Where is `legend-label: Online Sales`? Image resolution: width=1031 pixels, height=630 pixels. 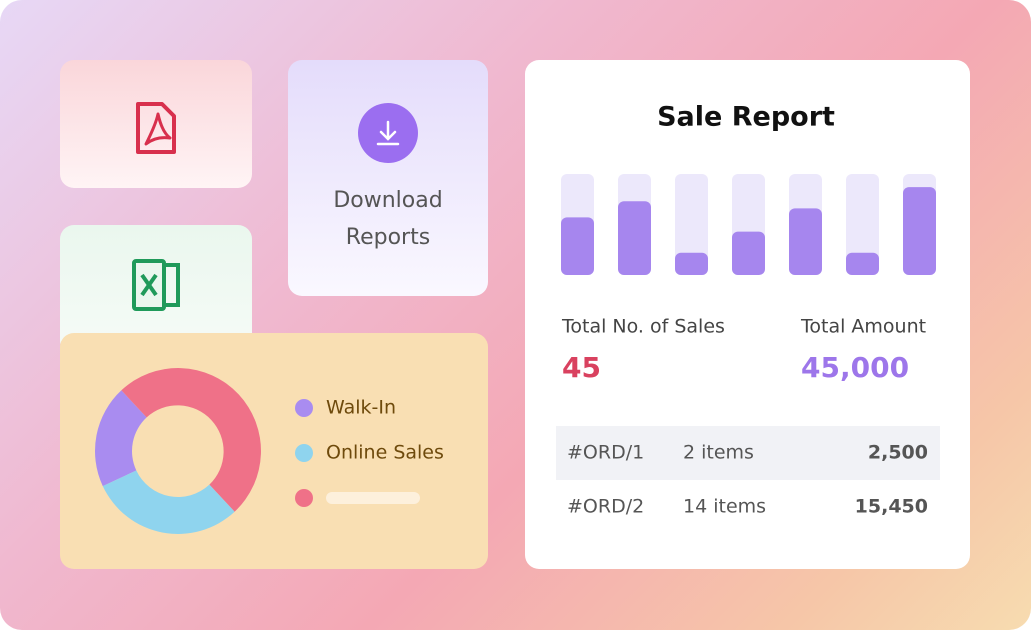
legend-label: Online Sales is located at coordinates (385, 453).